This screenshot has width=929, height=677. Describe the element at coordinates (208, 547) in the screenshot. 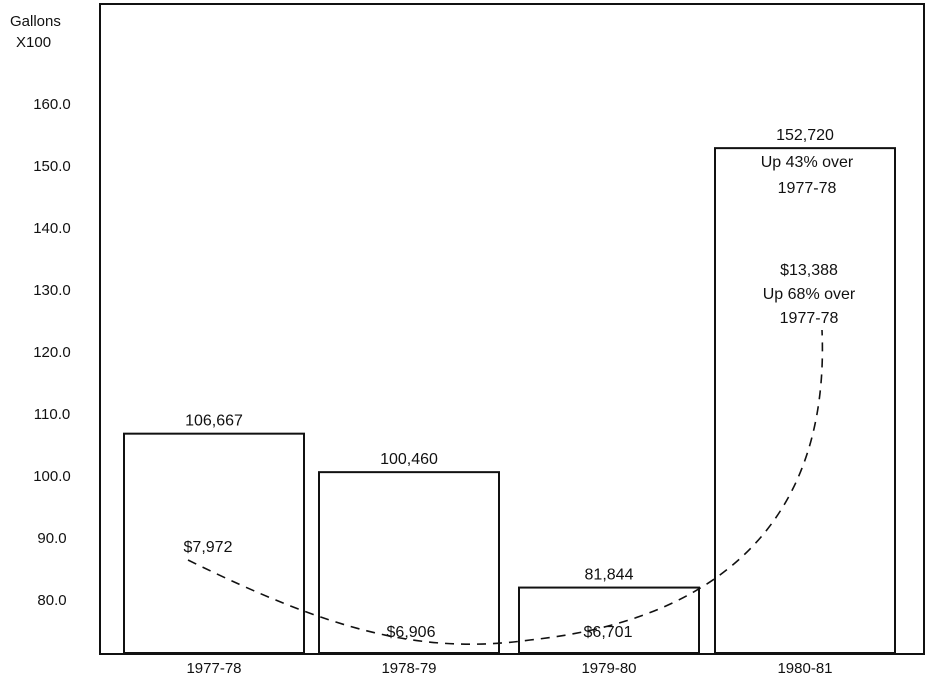

I see `cost-label-1977-78: $7,972` at that location.